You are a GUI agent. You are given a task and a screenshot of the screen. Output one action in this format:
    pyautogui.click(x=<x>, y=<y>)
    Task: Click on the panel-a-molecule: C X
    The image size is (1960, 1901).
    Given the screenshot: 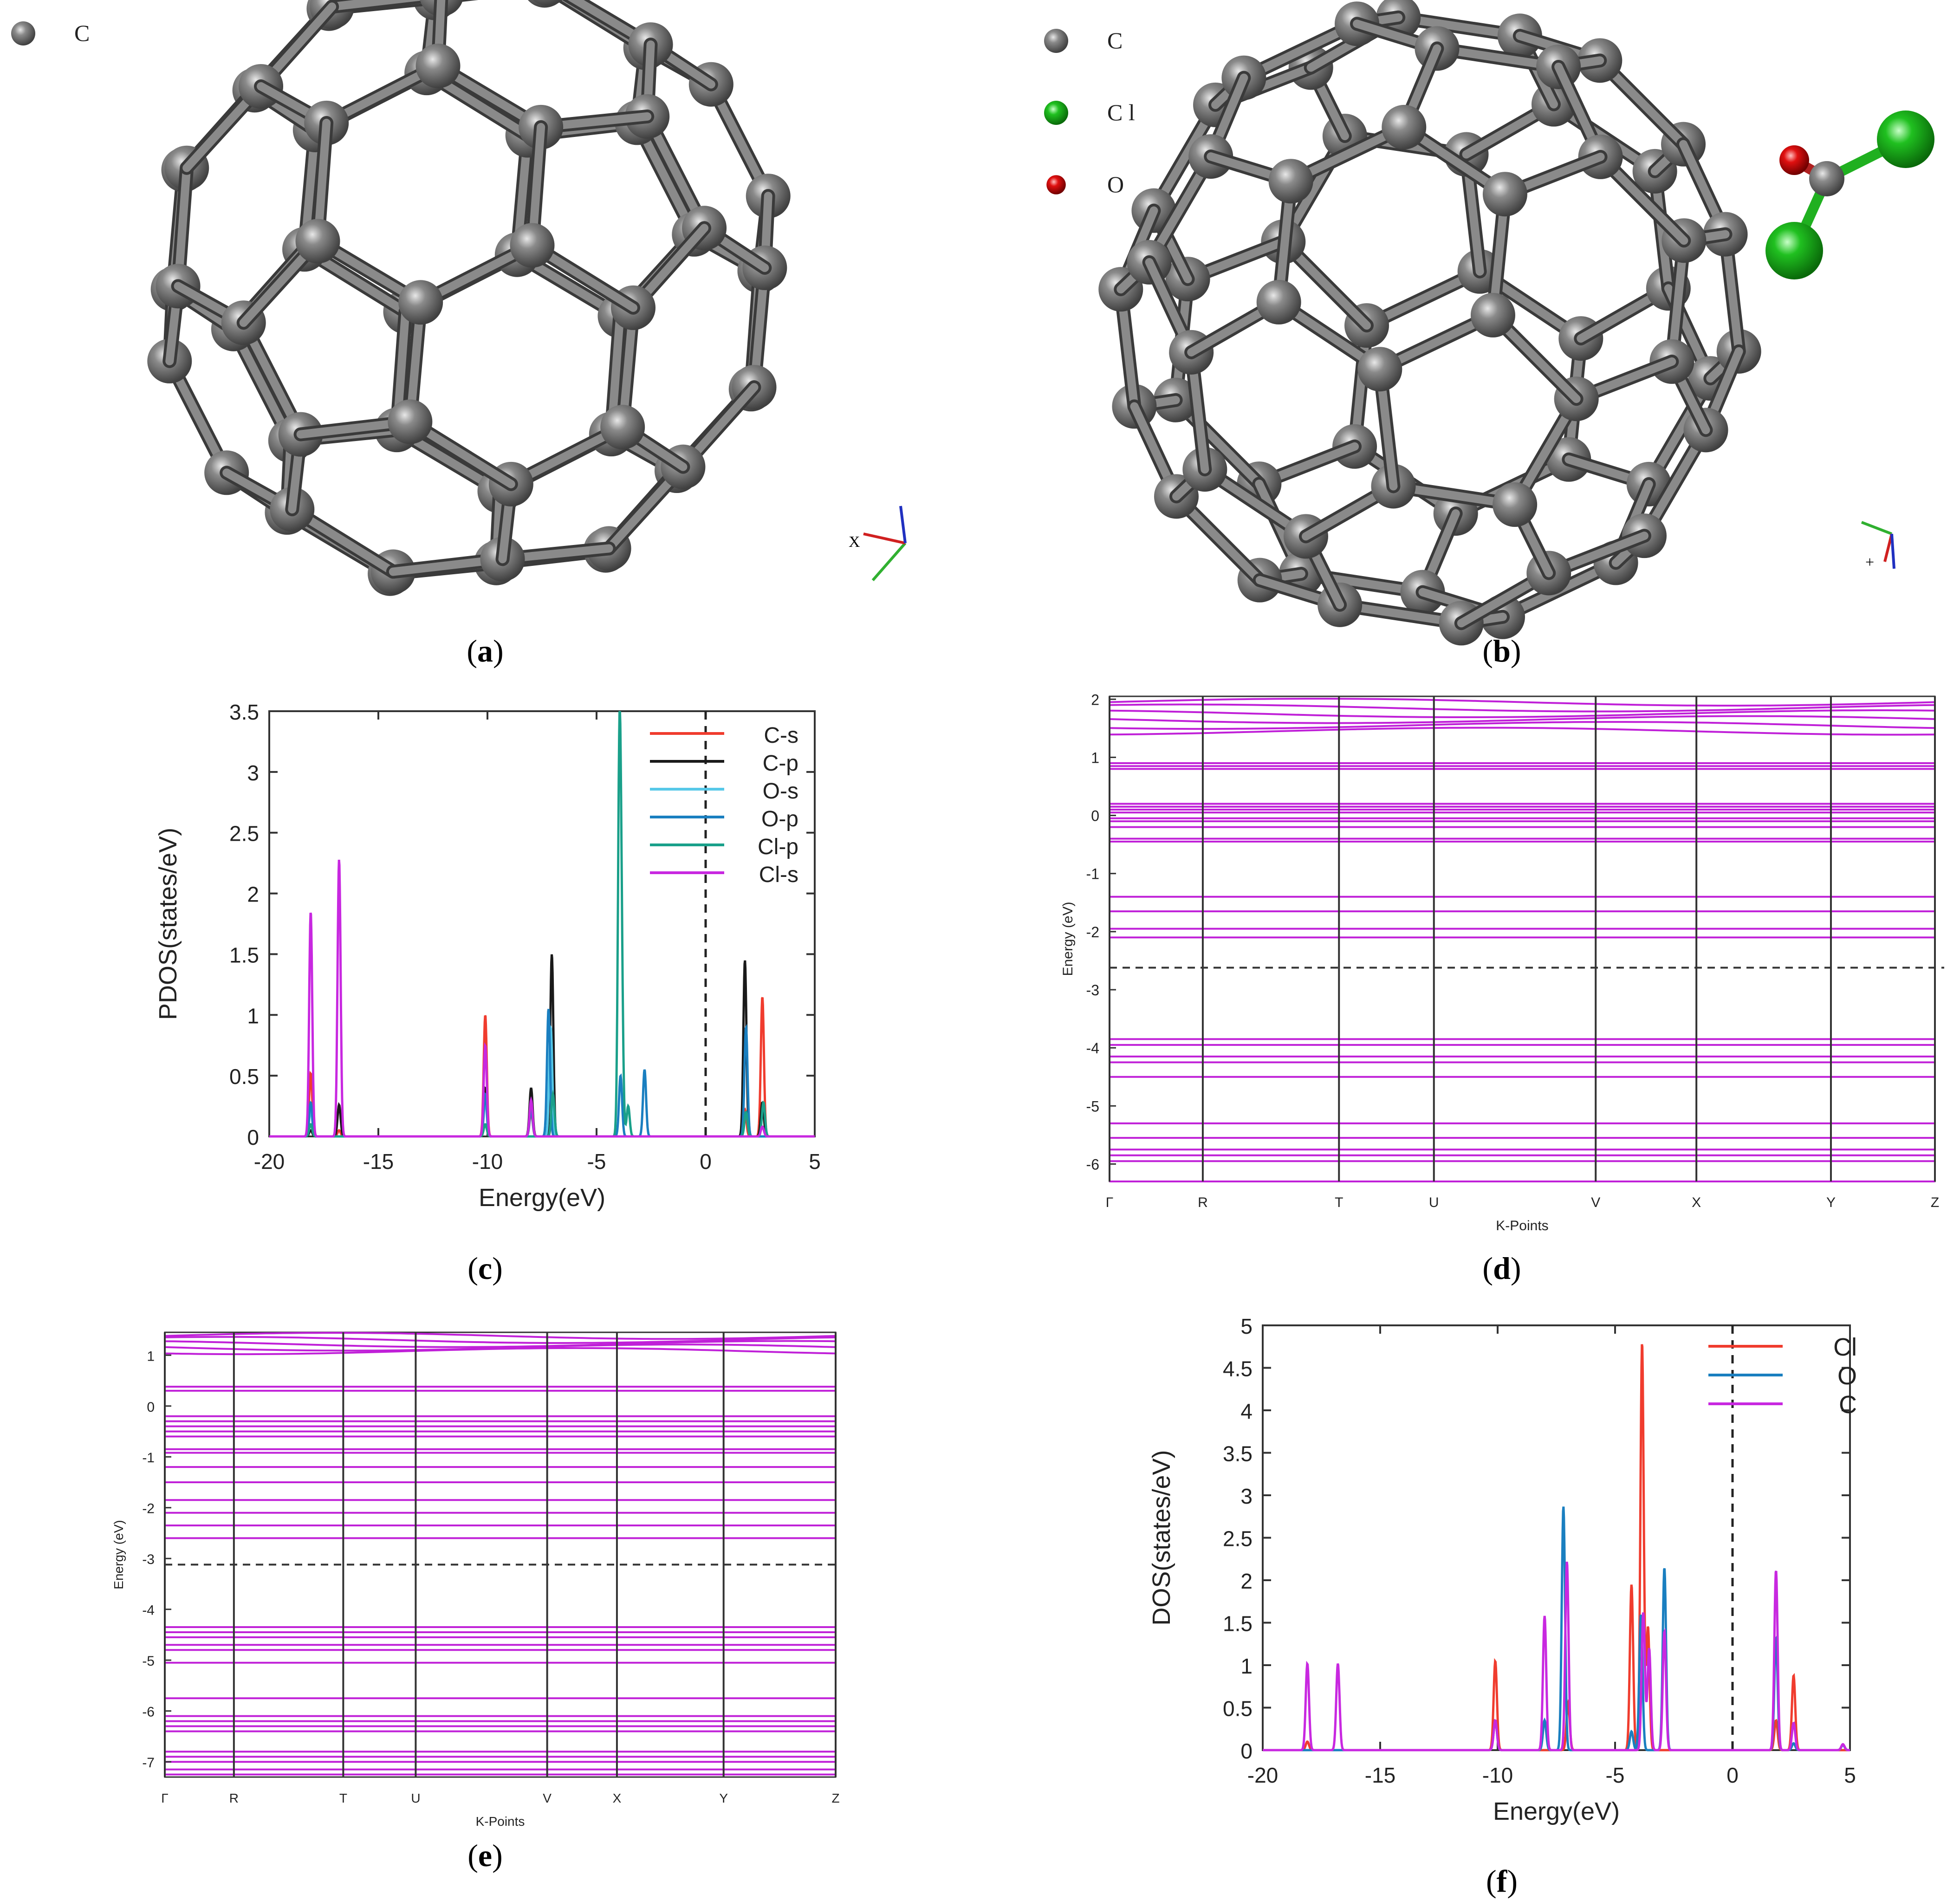 What is the action you would take?
    pyautogui.click(x=459, y=298)
    